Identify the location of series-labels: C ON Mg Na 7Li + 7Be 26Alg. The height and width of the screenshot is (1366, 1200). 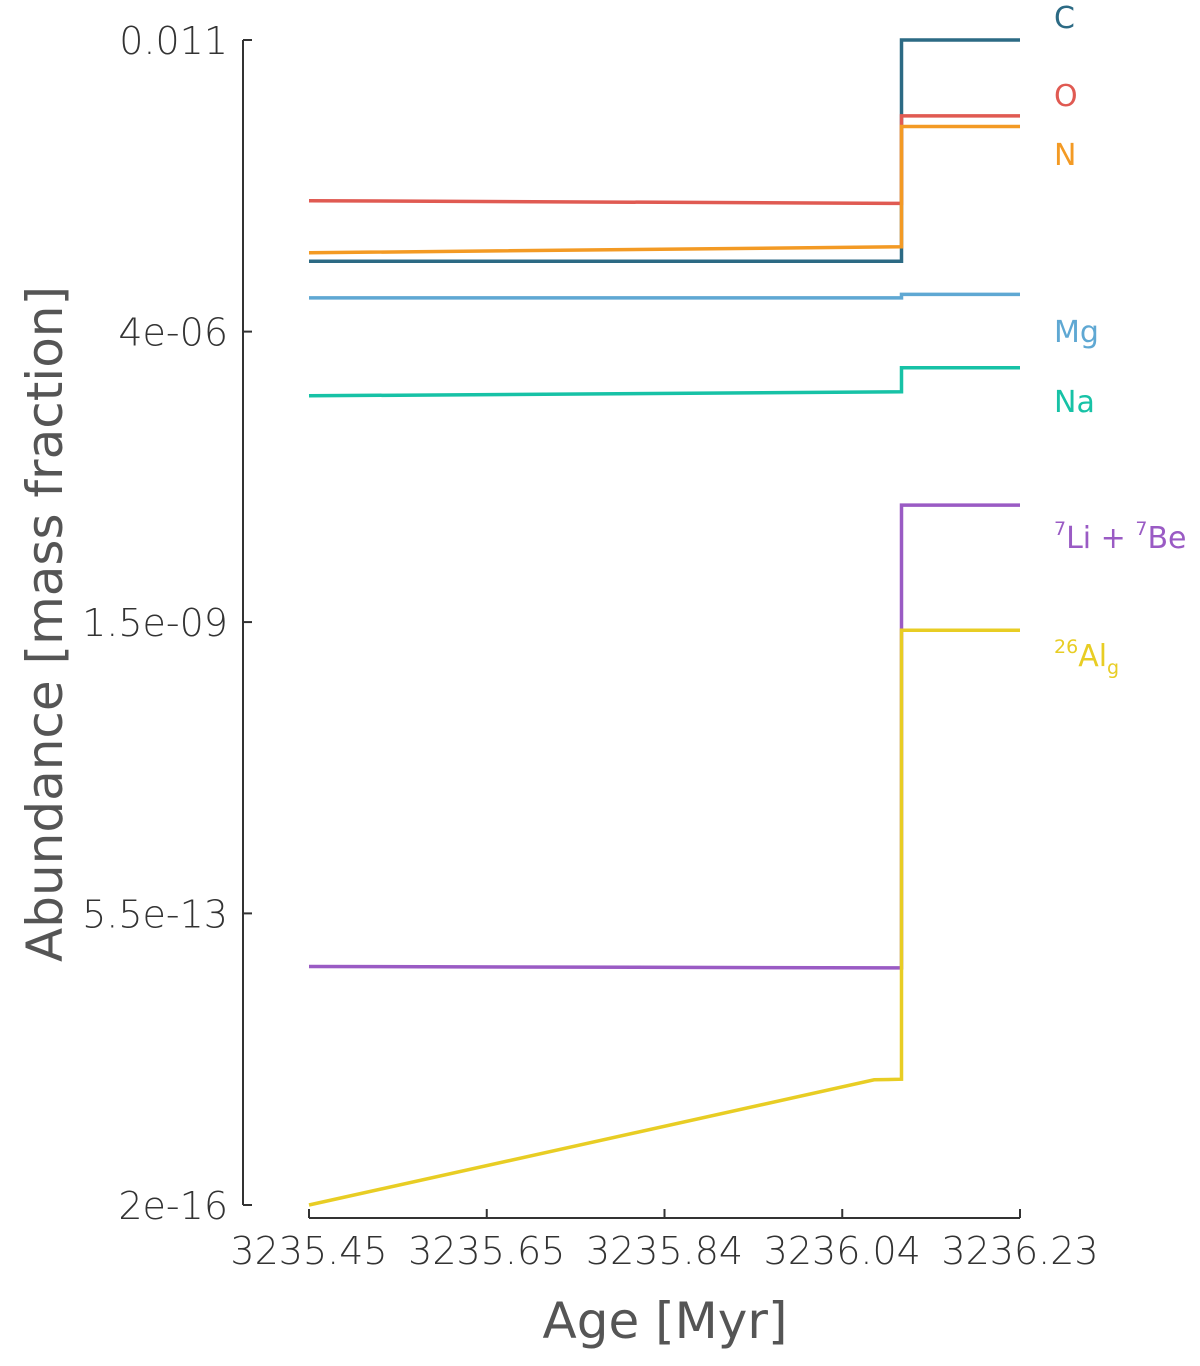
(1120, 340).